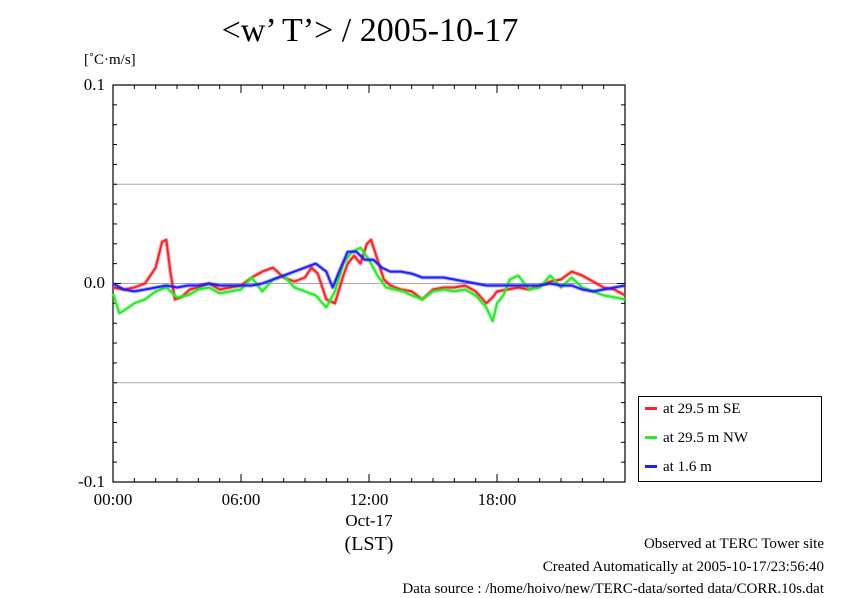 This screenshot has width=842, height=598. Describe the element at coordinates (91, 481) in the screenshot. I see `y-tick-label-bottom: -0.1` at that location.